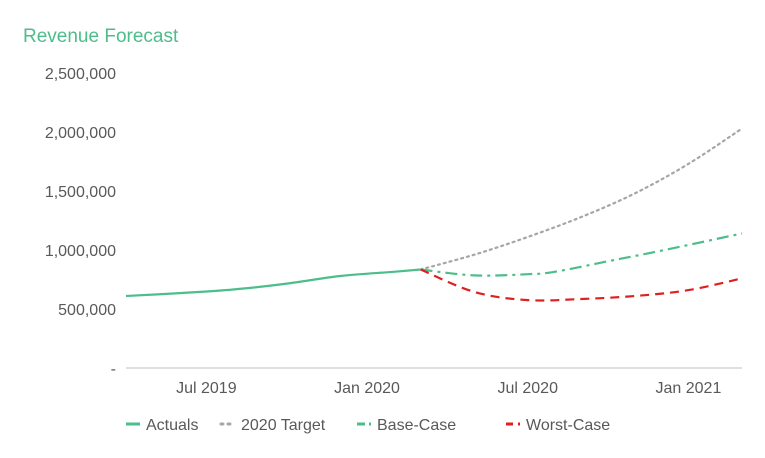 The width and height of the screenshot is (765, 458). What do you see at coordinates (581, 254) in the screenshot?
I see `series-line-base-case` at bounding box center [581, 254].